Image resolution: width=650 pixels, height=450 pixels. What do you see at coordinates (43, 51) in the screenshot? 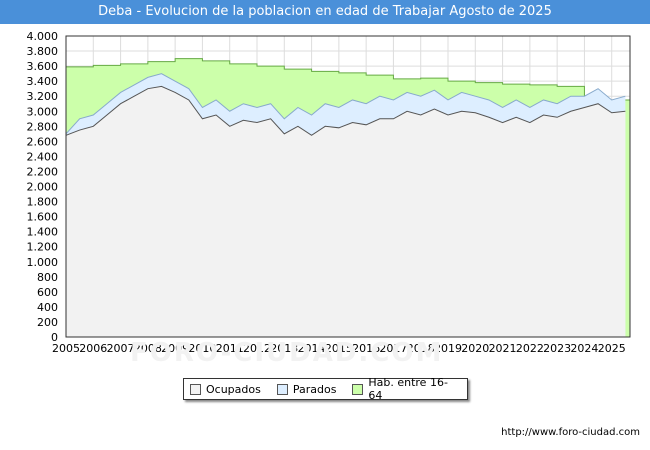
I see `y-tick-label: 3.800` at bounding box center [43, 51].